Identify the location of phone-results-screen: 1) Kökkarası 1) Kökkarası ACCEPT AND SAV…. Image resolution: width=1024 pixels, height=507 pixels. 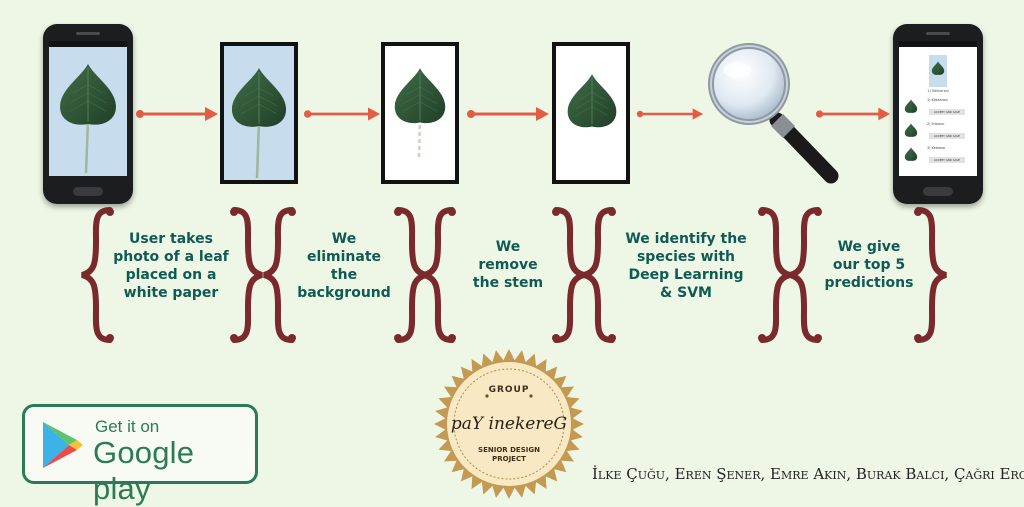
(938, 108).